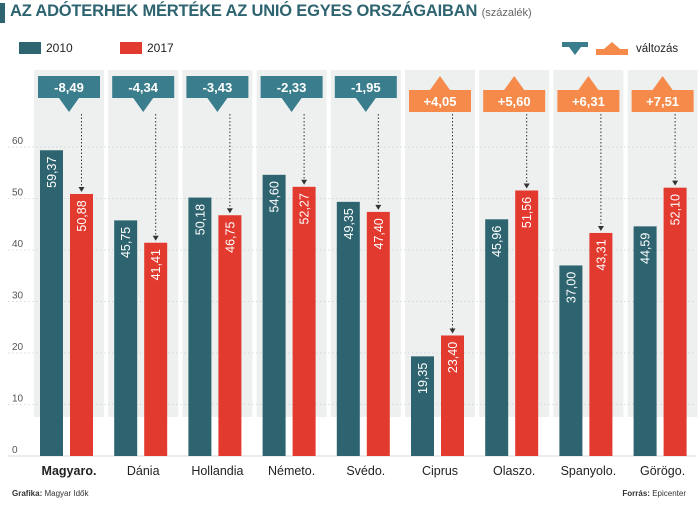 This screenshot has width=700, height=505. Describe the element at coordinates (143, 87) in the screenshot. I see `change-label: -4,34` at that location.